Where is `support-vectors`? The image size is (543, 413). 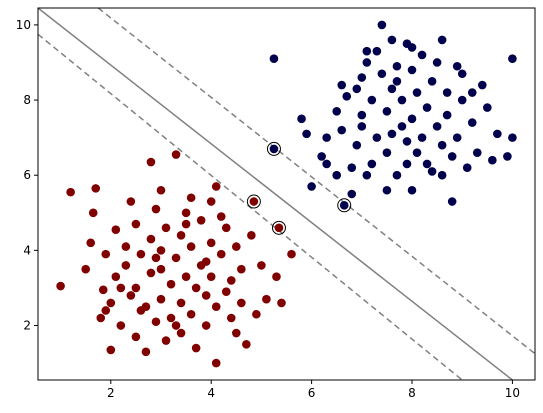 support-vectors is located at coordinates (299, 188).